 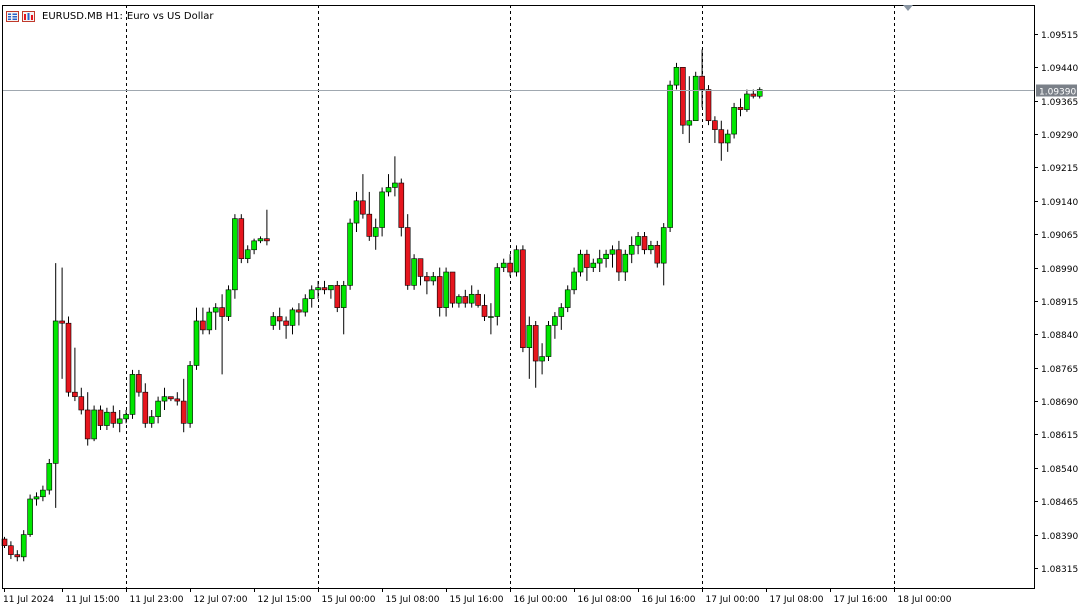 I want to click on time-tick-label: 12 Jul 15:00, so click(x=285, y=600).